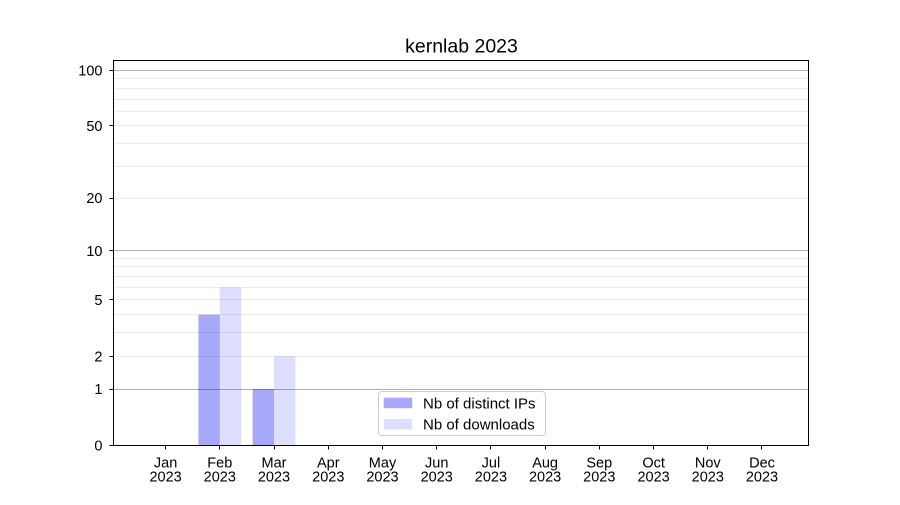 The image size is (900, 505). Describe the element at coordinates (545, 464) in the screenshot. I see `svg-text: Aug` at that location.